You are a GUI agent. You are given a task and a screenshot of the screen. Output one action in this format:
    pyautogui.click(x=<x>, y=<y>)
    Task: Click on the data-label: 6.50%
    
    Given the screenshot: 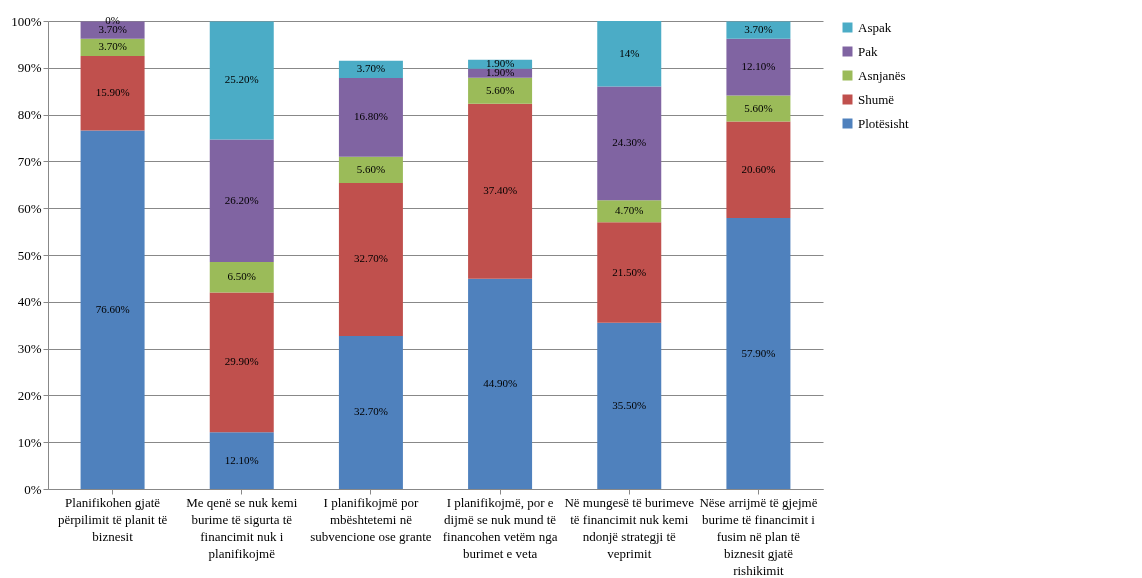 What is the action you would take?
    pyautogui.click(x=241, y=276)
    